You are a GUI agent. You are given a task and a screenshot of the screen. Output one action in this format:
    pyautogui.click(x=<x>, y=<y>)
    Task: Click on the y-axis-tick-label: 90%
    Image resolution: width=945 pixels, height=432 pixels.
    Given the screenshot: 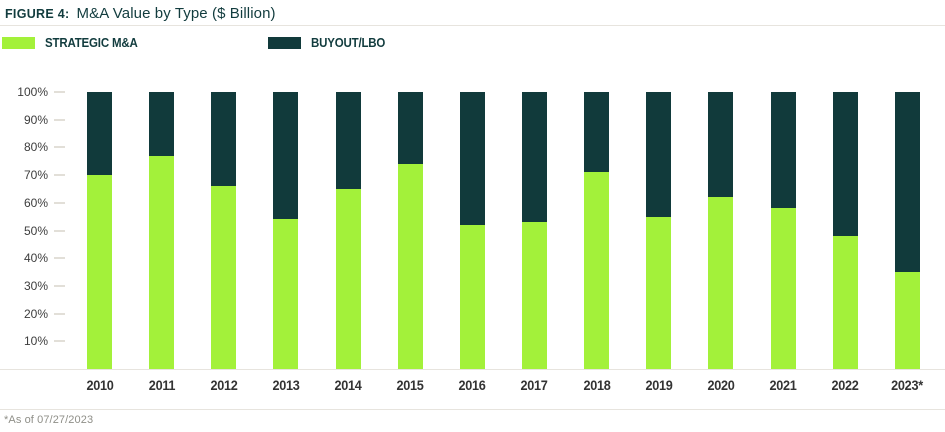 What is the action you would take?
    pyautogui.click(x=35, y=119)
    